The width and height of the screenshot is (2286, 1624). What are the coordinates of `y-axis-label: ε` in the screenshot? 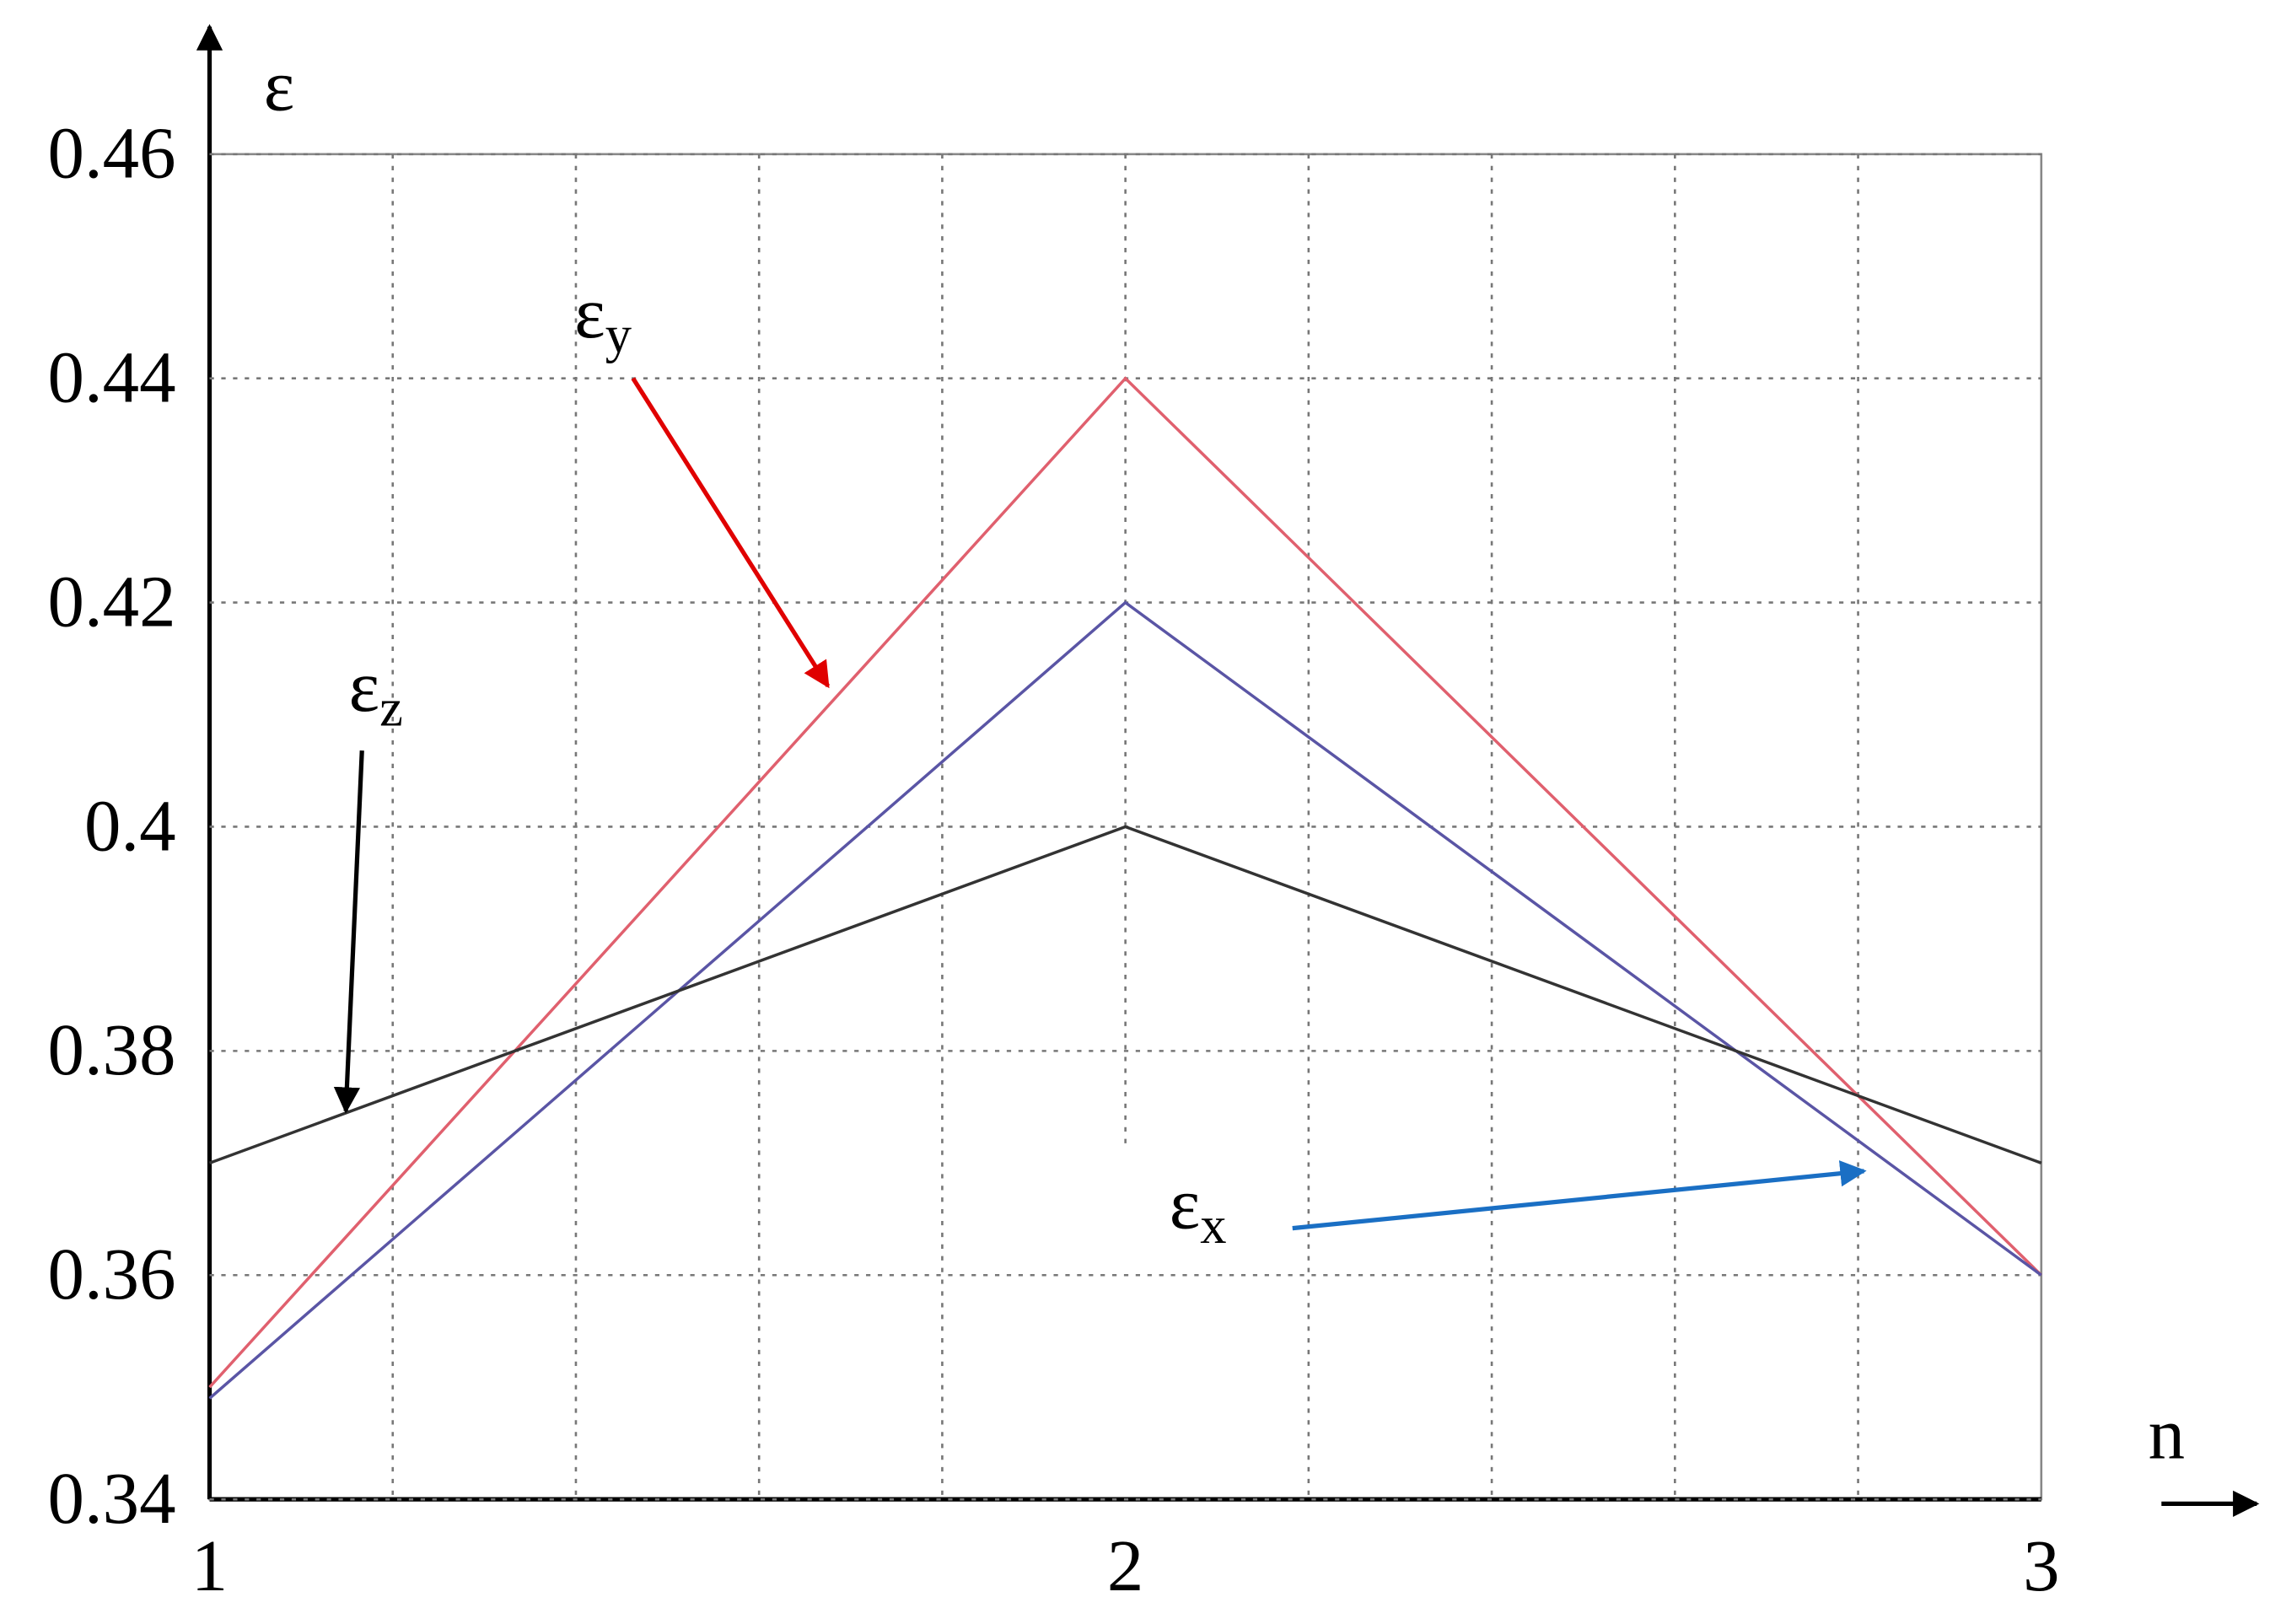 It's located at (279, 86).